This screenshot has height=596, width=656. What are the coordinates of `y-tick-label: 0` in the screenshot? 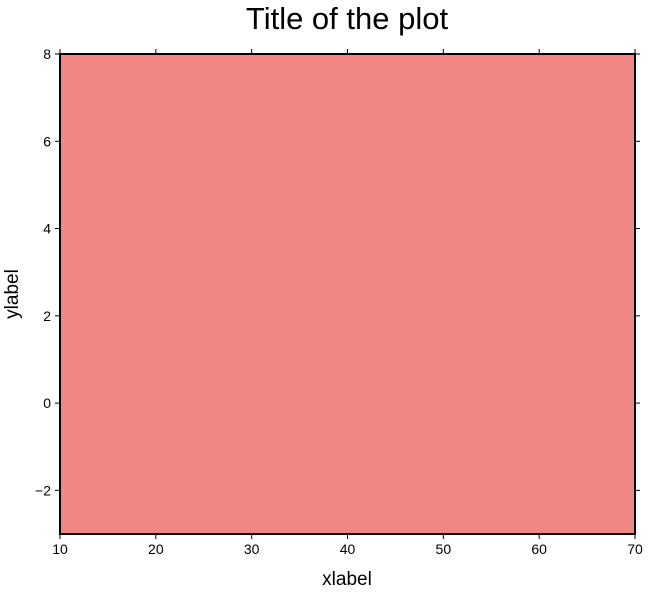 It's located at (47, 403).